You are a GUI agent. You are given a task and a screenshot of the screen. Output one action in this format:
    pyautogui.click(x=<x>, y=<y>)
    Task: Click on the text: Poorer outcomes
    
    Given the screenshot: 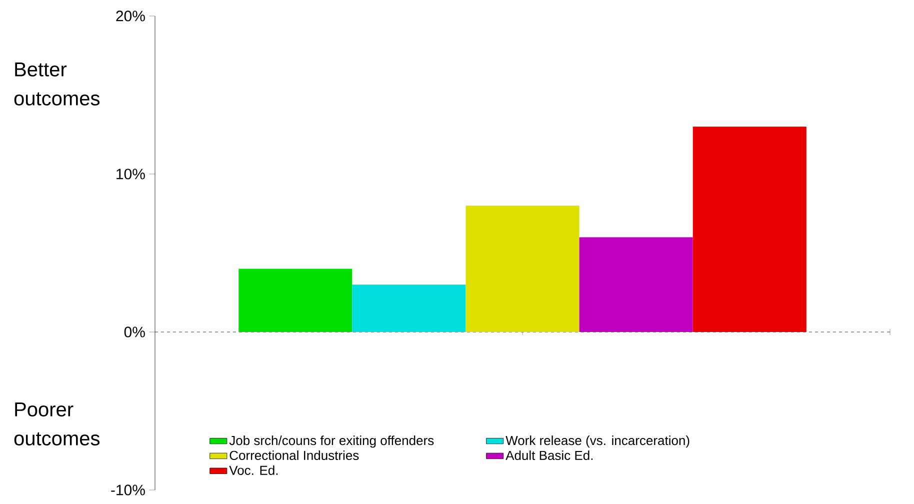 What is the action you would take?
    pyautogui.click(x=57, y=424)
    